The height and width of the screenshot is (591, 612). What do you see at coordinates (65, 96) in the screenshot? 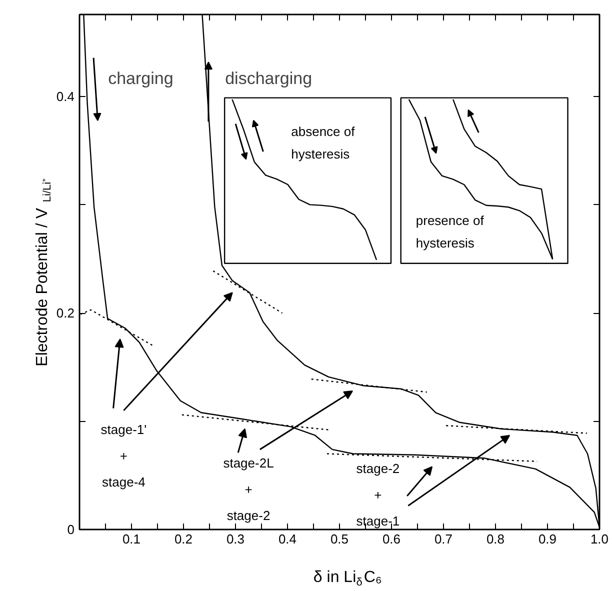
I see `y-tick-label: 0.4` at bounding box center [65, 96].